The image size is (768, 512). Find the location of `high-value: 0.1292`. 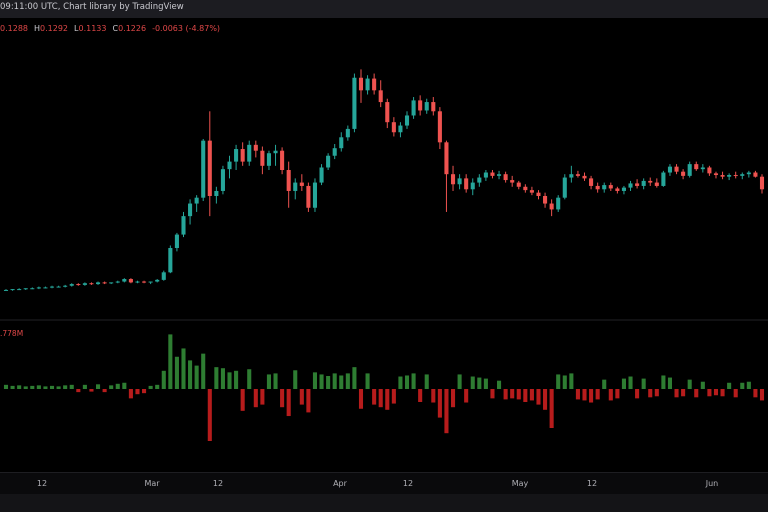

high-value: 0.1292 is located at coordinates (54, 28).